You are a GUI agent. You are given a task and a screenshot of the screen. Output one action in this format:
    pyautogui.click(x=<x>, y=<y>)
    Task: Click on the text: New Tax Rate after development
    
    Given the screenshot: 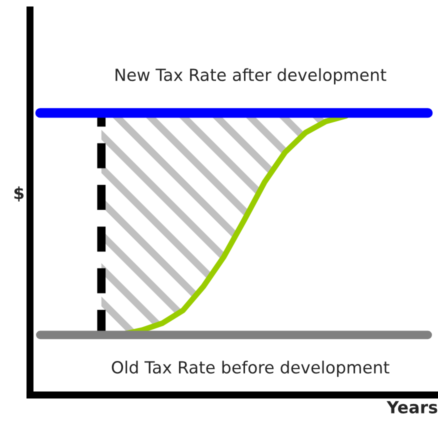 What is the action you would take?
    pyautogui.click(x=251, y=76)
    